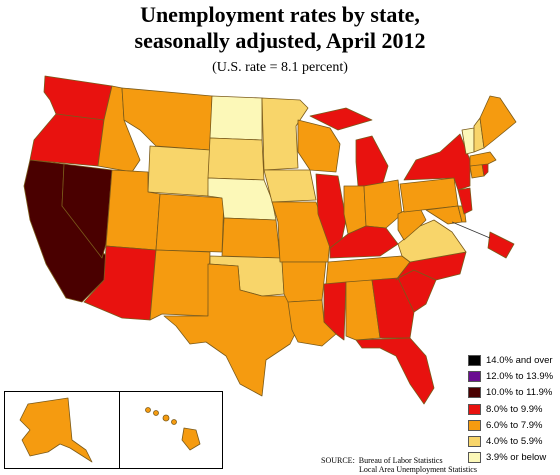 This screenshot has height=475, width=560. I want to click on state-florida, so click(395, 371).